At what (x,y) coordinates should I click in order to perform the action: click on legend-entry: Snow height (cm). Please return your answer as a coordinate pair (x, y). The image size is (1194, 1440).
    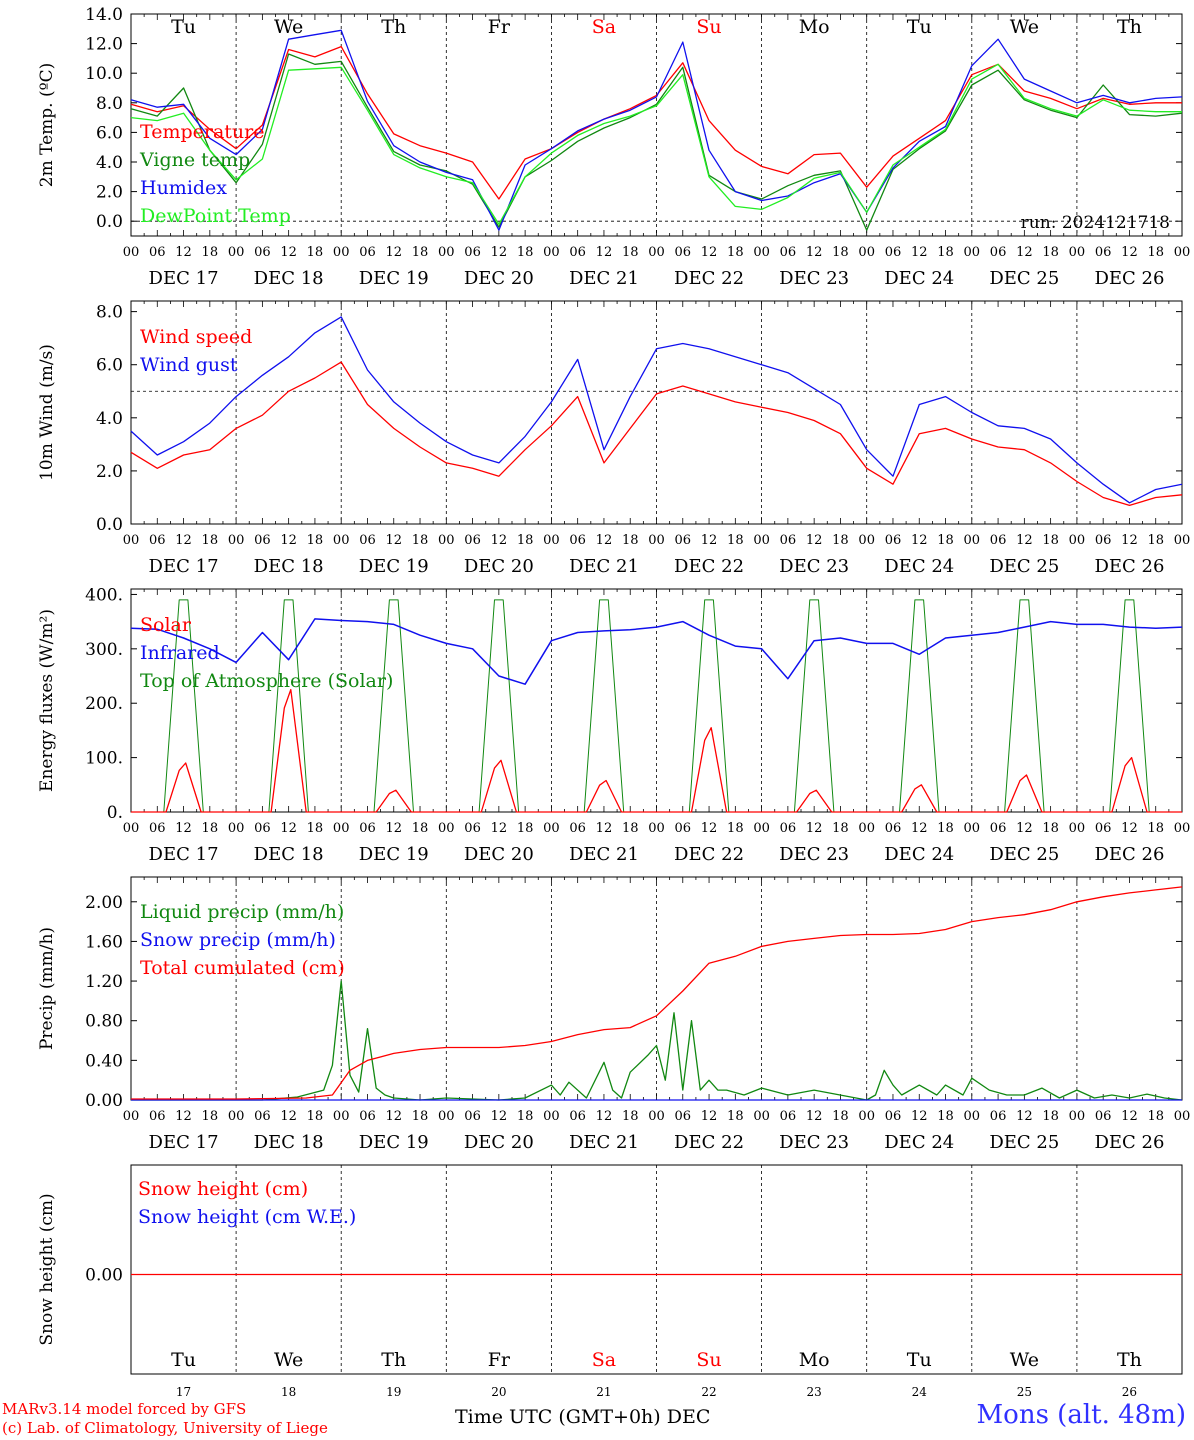
    Looking at the image, I should click on (223, 1189).